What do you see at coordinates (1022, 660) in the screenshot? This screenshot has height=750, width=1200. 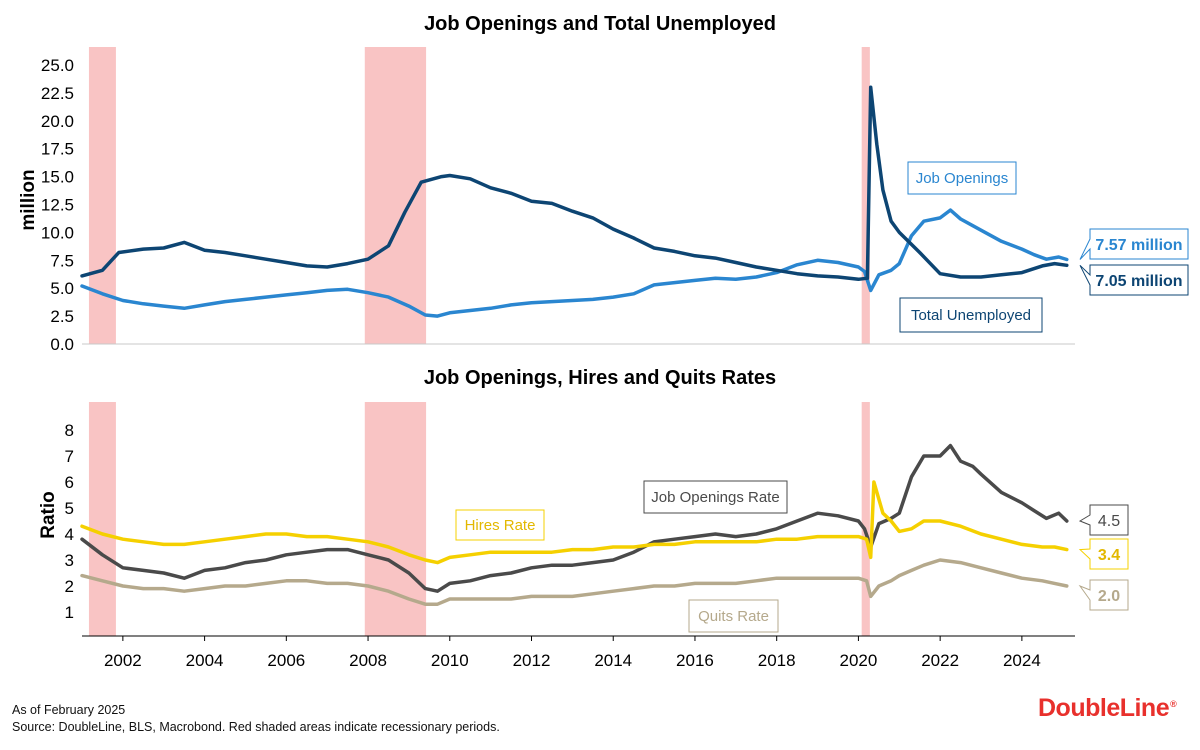 I see `x-tick-label: 2024` at bounding box center [1022, 660].